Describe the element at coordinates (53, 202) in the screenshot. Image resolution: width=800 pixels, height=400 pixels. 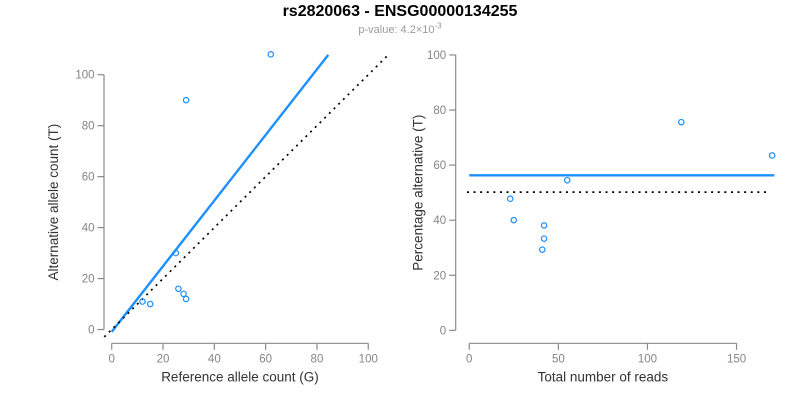
I see `y-axis-title: Alternative allele count (T)` at that location.